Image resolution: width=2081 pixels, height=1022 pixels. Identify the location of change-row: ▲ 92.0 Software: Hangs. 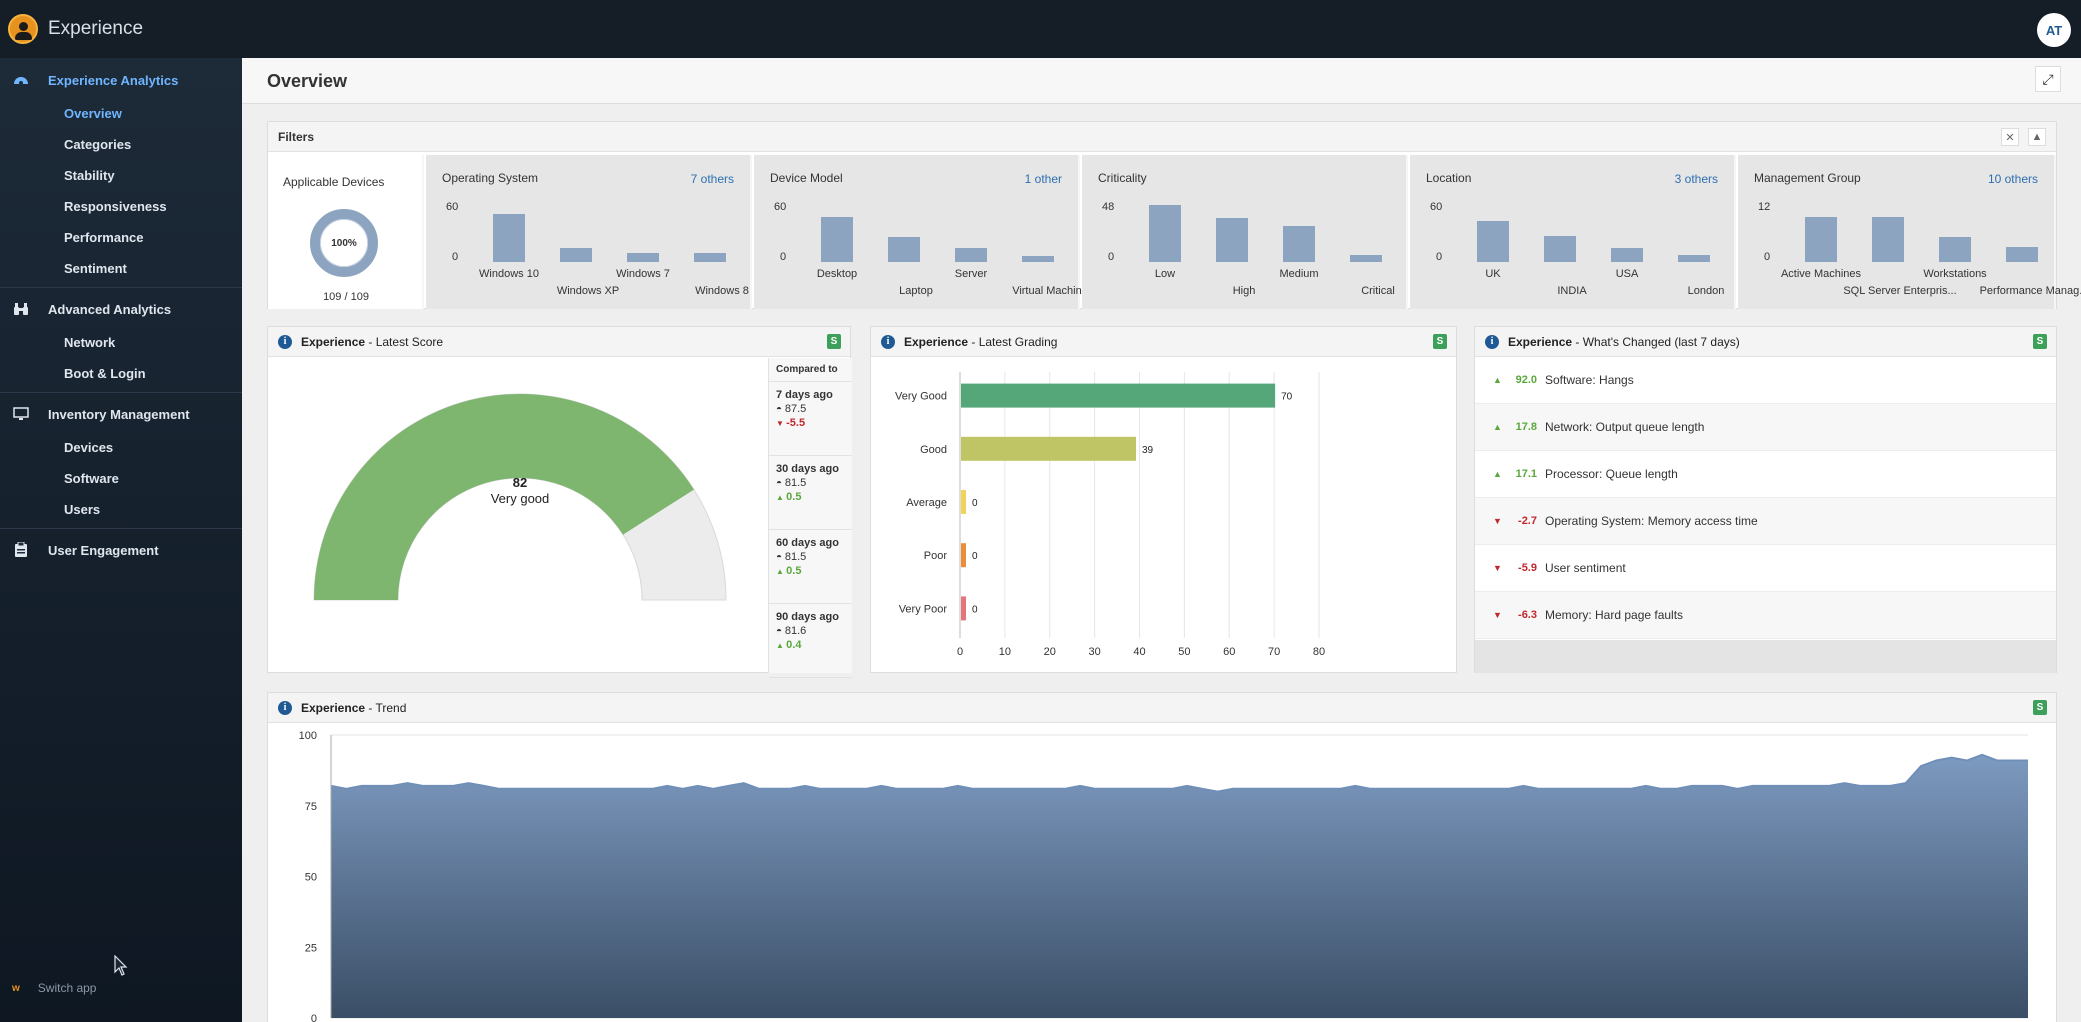
(1765, 380).